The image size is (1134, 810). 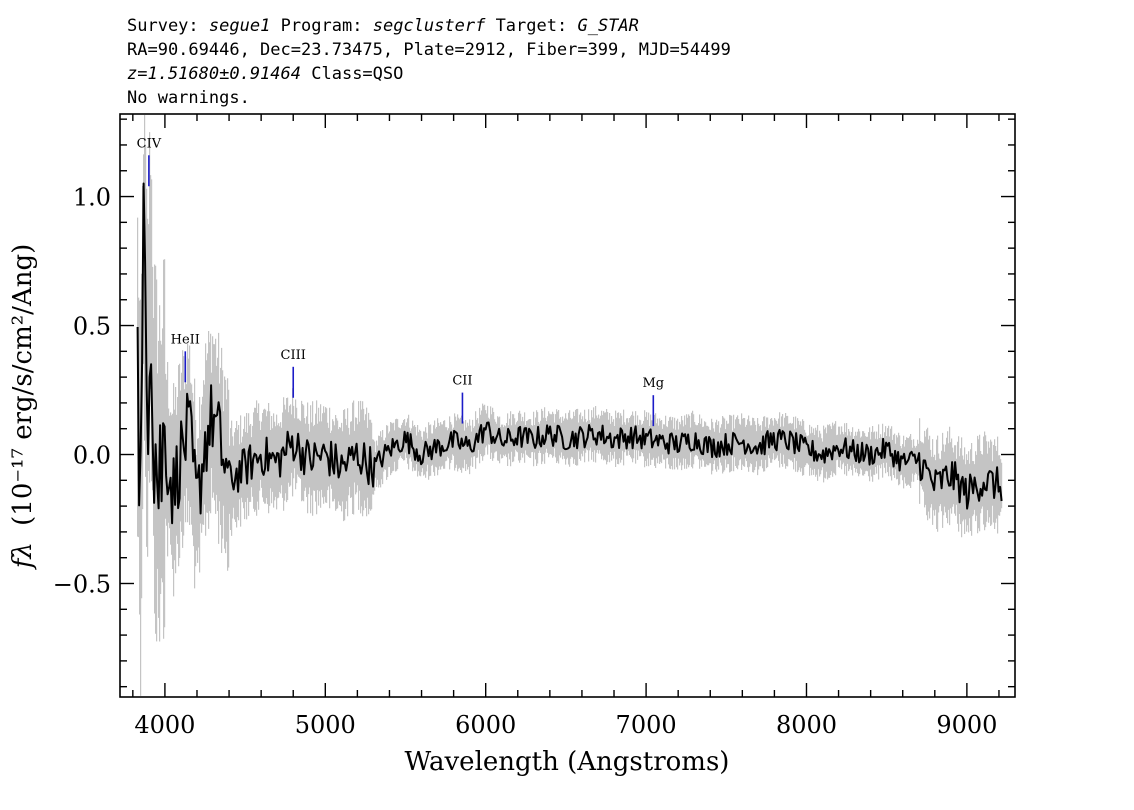 I want to click on x-tick-label: 9000, so click(x=966, y=725).